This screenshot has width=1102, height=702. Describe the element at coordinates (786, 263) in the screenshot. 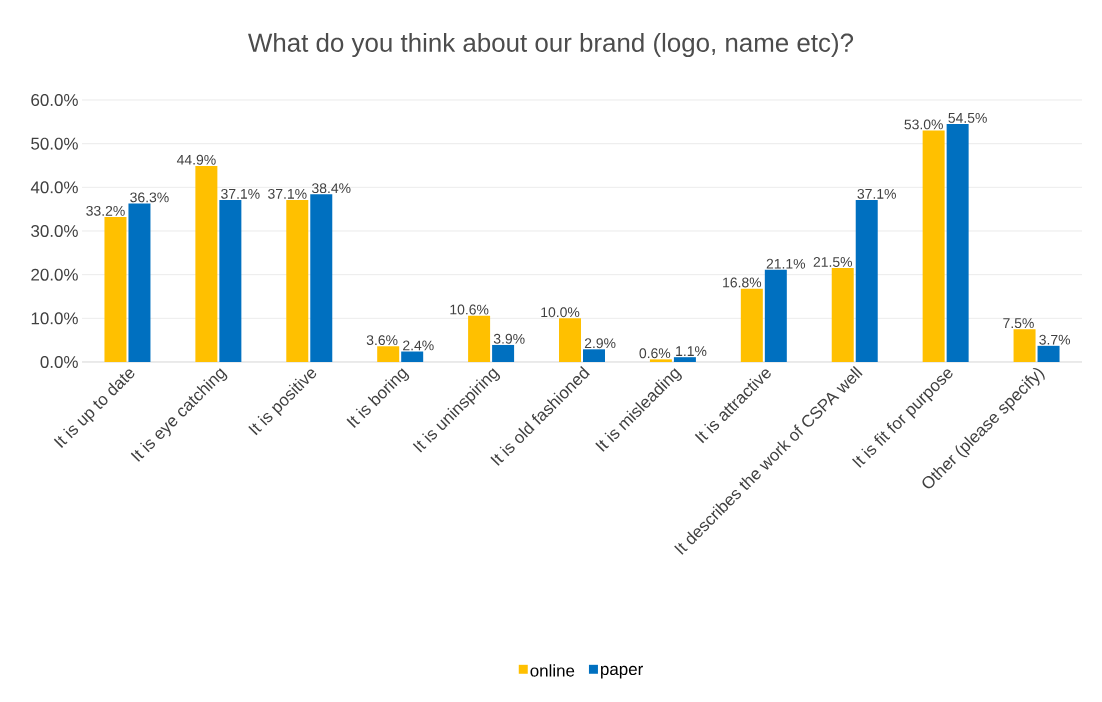

I see `data-label: 21.1%` at that location.